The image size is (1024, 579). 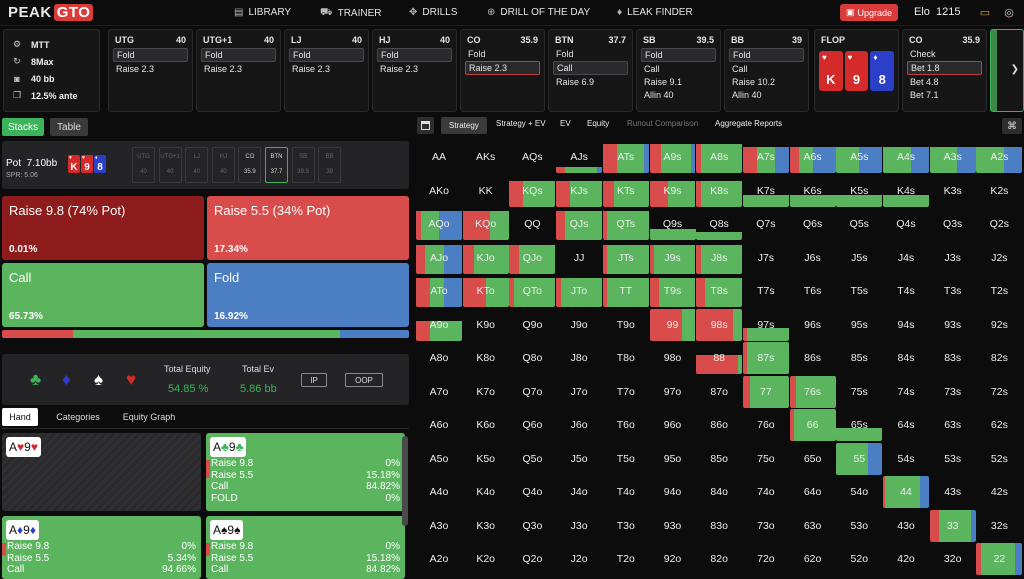 I want to click on seat-btn: BTN 37.7, so click(x=276, y=165).